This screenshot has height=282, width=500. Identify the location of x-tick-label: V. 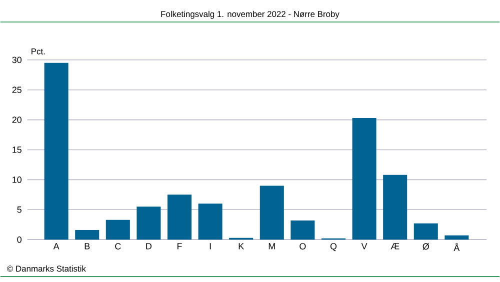
(364, 246).